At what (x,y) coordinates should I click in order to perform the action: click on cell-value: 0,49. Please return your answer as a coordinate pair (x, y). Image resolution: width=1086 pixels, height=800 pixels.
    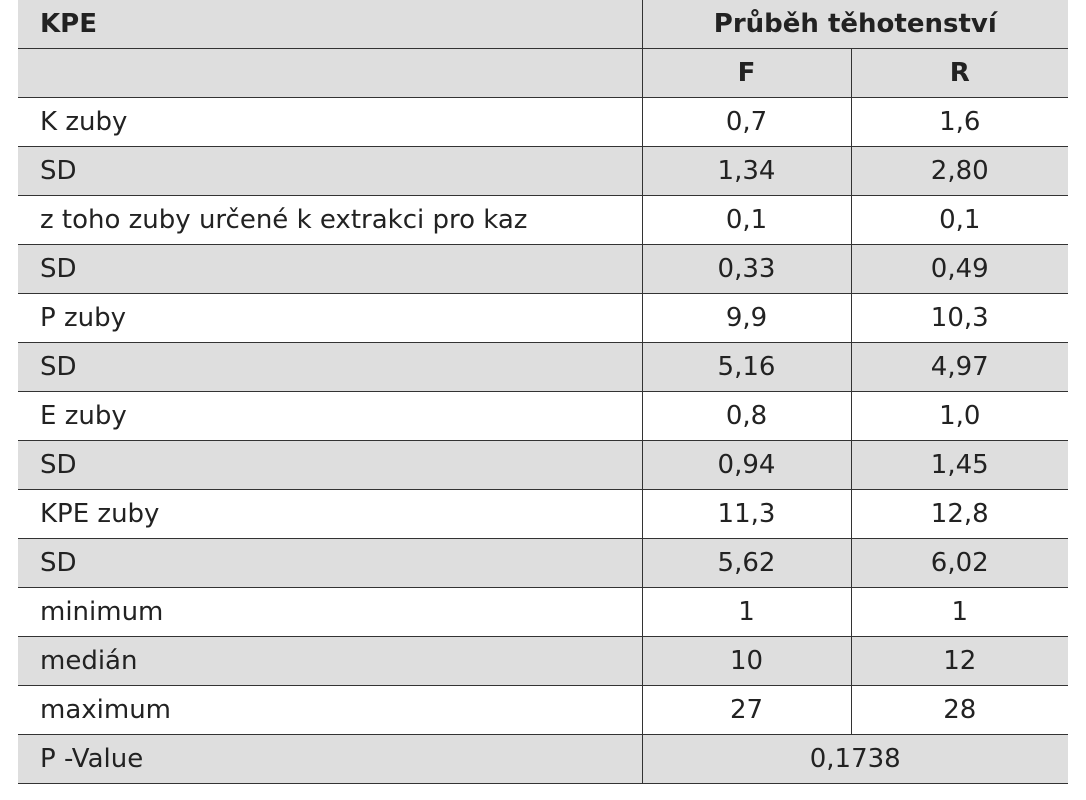
    Looking at the image, I should click on (959, 269).